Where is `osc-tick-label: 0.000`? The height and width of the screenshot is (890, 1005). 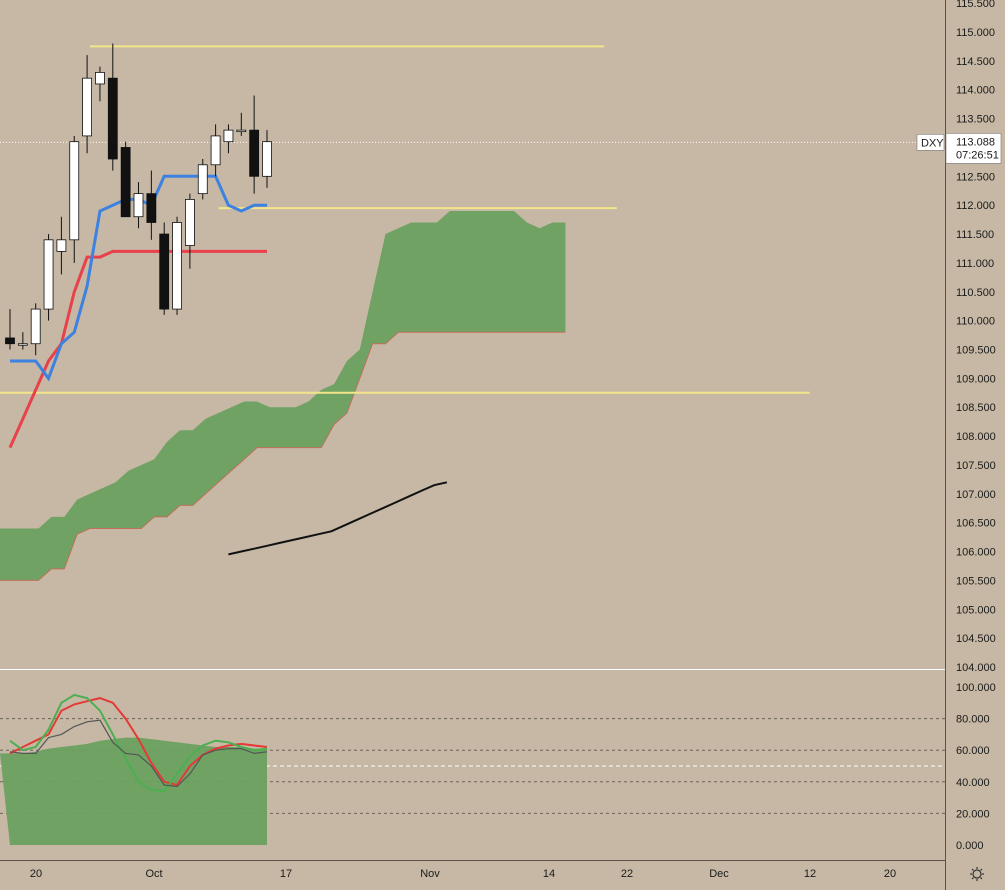
osc-tick-label: 0.000 is located at coordinates (970, 846).